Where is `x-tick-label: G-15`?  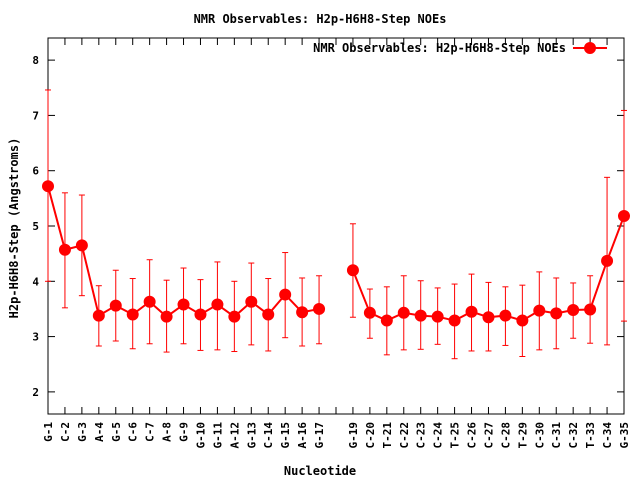
x-tick-label: G-15 is located at coordinates (285, 435).